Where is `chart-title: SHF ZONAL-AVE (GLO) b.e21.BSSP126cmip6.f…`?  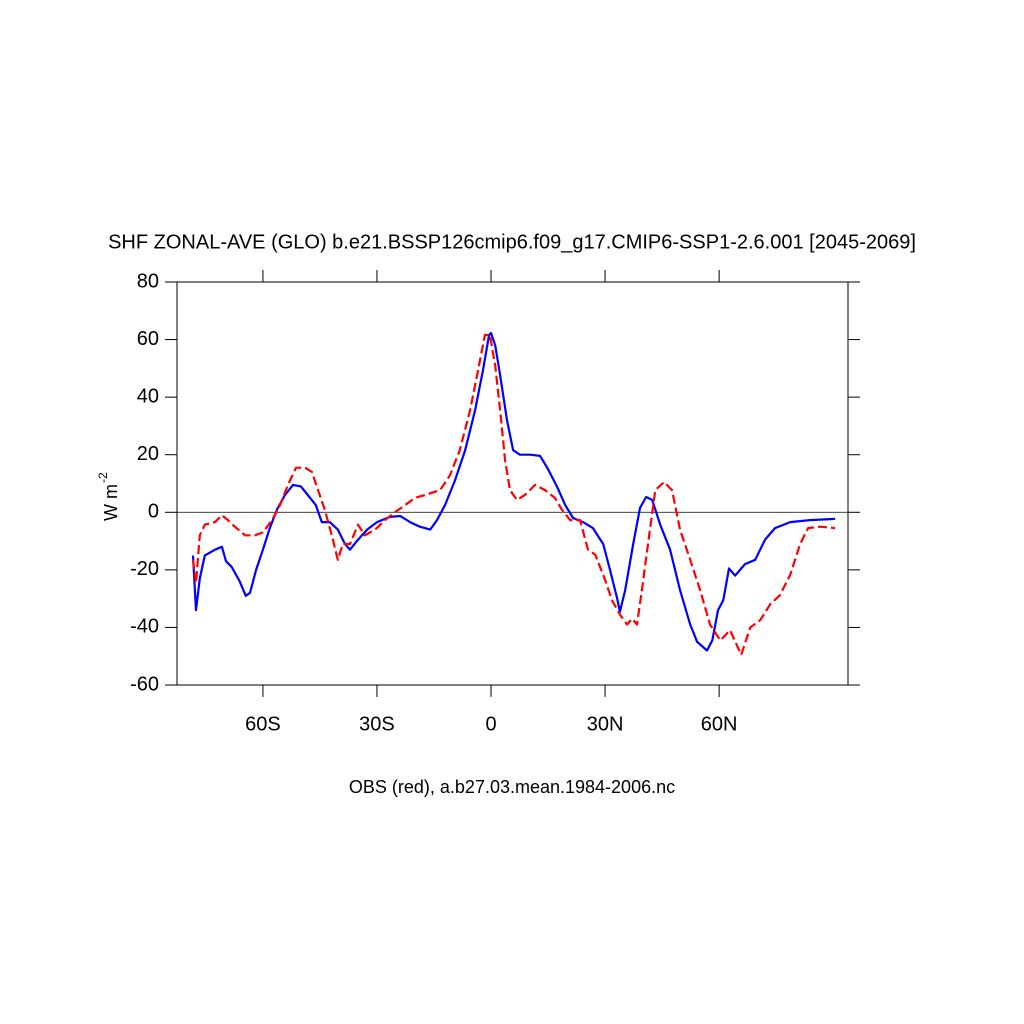
chart-title: SHF ZONAL-AVE (GLO) b.e21.BSSP126cmip6.f… is located at coordinates (512, 242).